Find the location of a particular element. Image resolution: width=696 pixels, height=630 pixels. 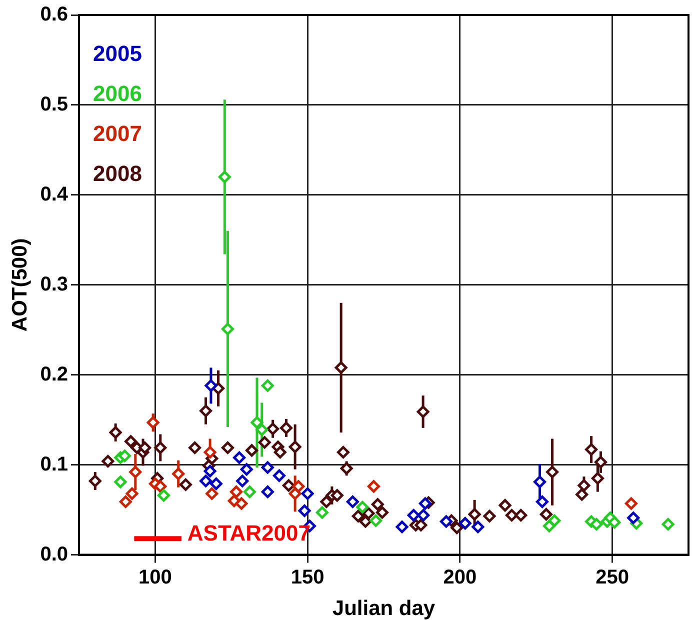

text: 2007 is located at coordinates (117, 133).